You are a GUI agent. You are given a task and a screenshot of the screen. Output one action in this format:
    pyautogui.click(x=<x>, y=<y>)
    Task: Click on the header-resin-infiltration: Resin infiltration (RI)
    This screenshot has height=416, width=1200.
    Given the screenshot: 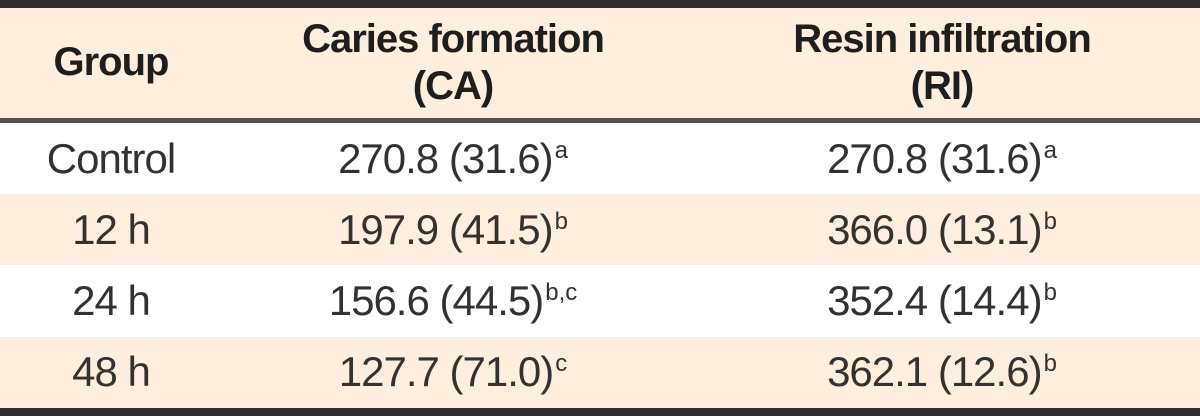 What is the action you would take?
    pyautogui.click(x=942, y=65)
    